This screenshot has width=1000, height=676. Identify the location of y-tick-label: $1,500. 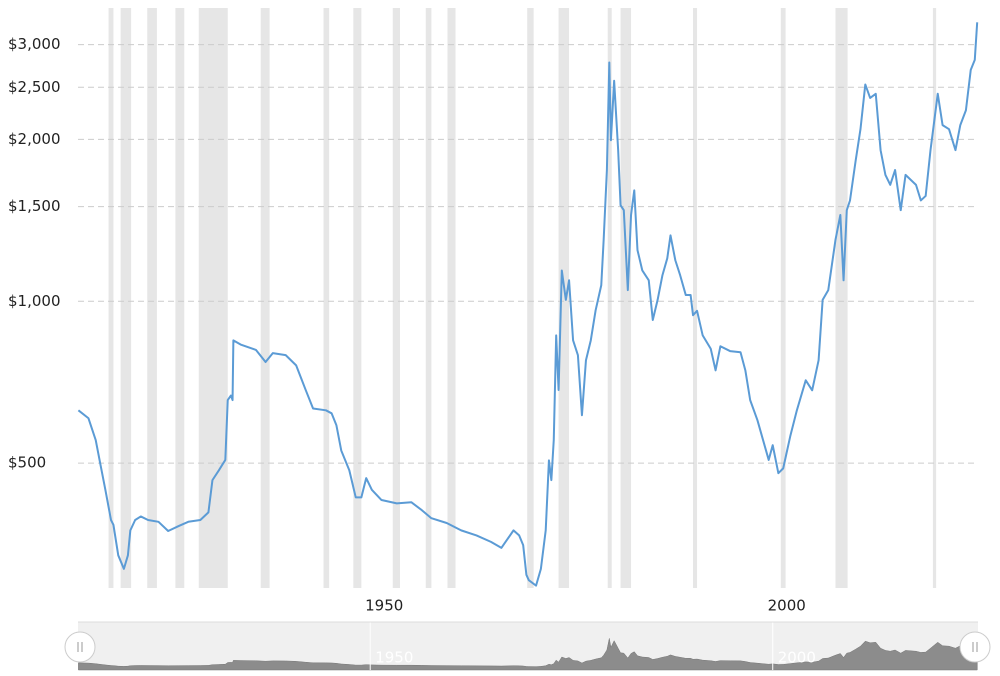
(34, 206).